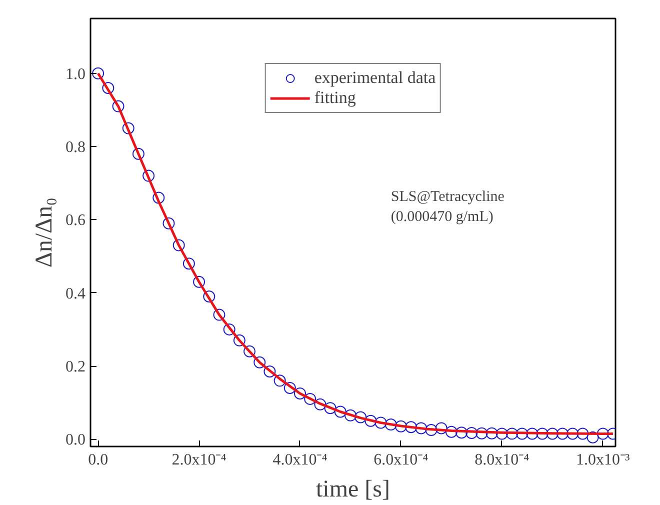  What do you see at coordinates (76, 74) in the screenshot?
I see `y-tick-label: 1.0` at bounding box center [76, 74].